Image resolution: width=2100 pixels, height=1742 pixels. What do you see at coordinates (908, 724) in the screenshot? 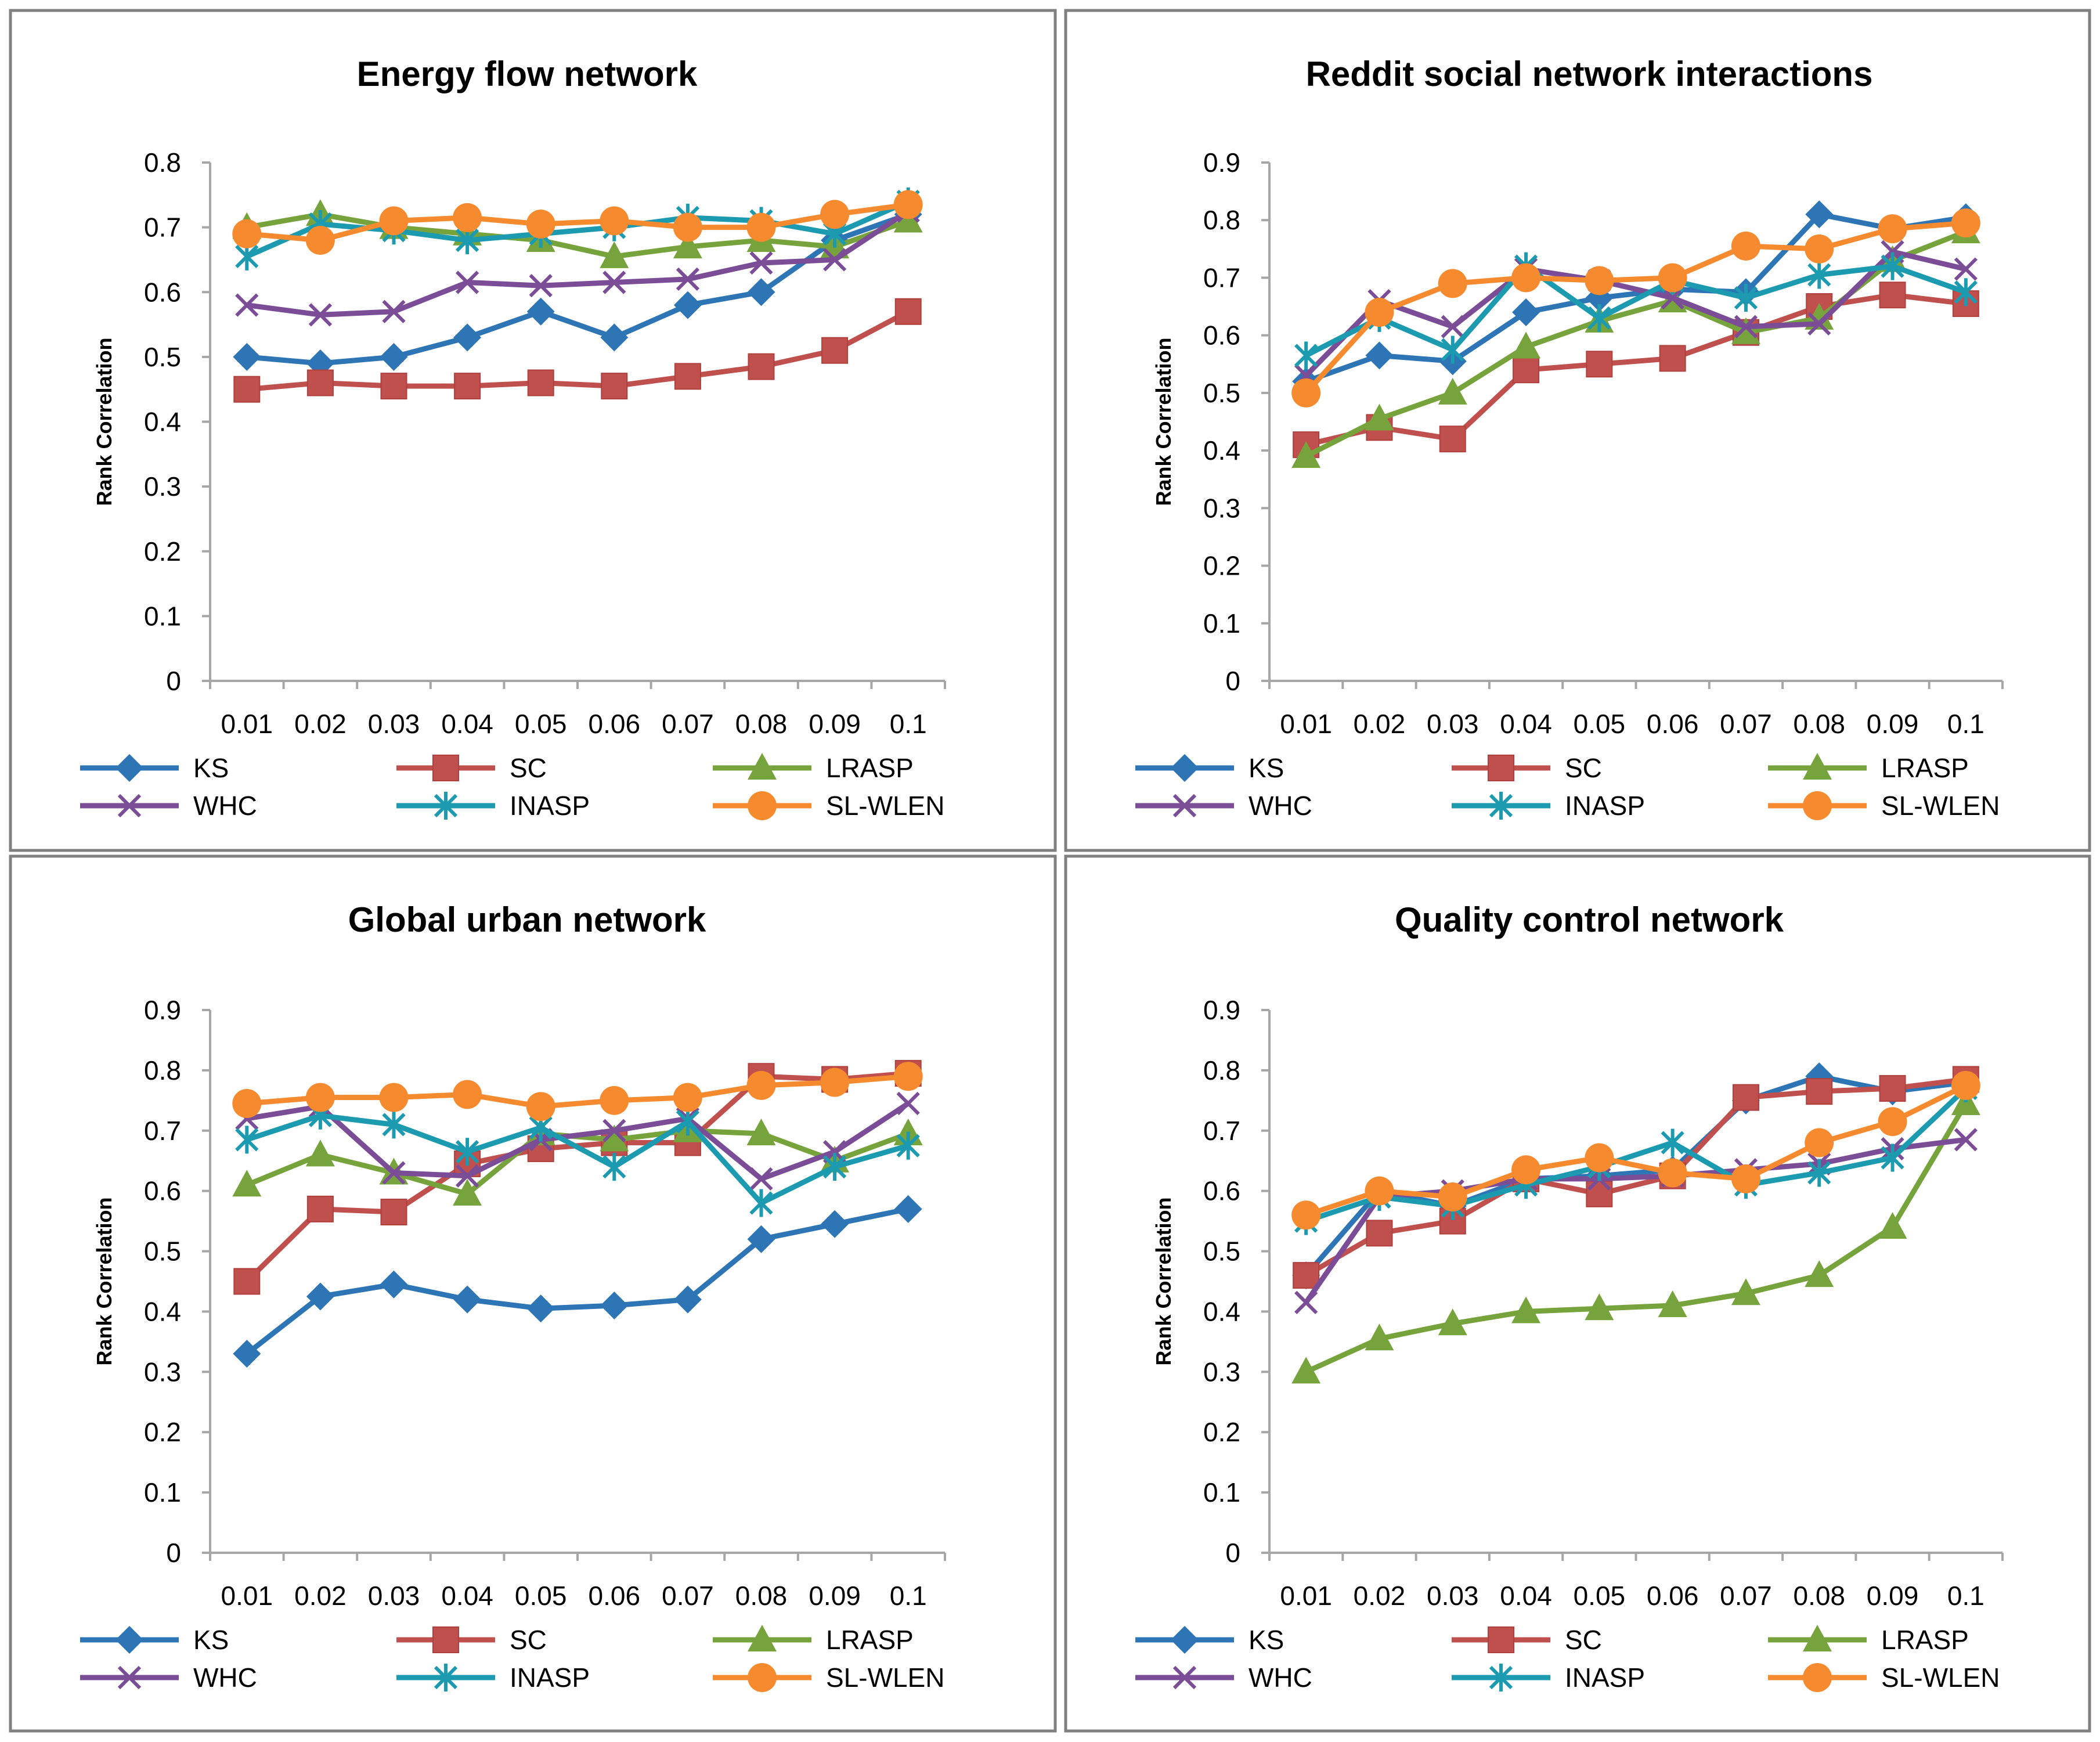
I see `x-tick-label: 0.1` at bounding box center [908, 724].